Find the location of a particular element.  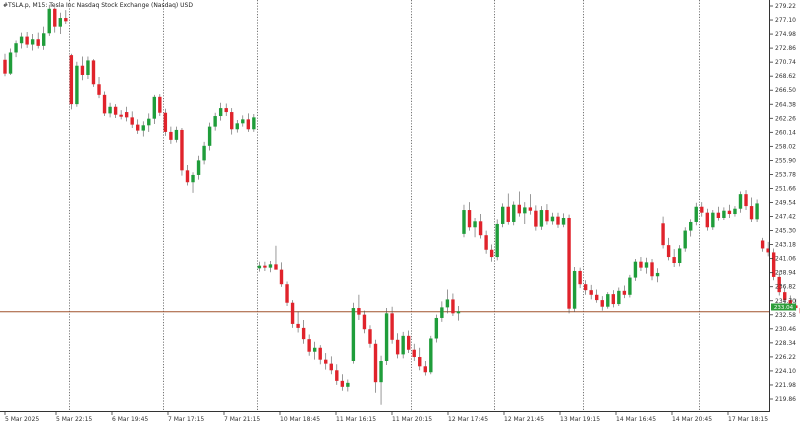

y-tick-label: 247.42 is located at coordinates (785, 217).